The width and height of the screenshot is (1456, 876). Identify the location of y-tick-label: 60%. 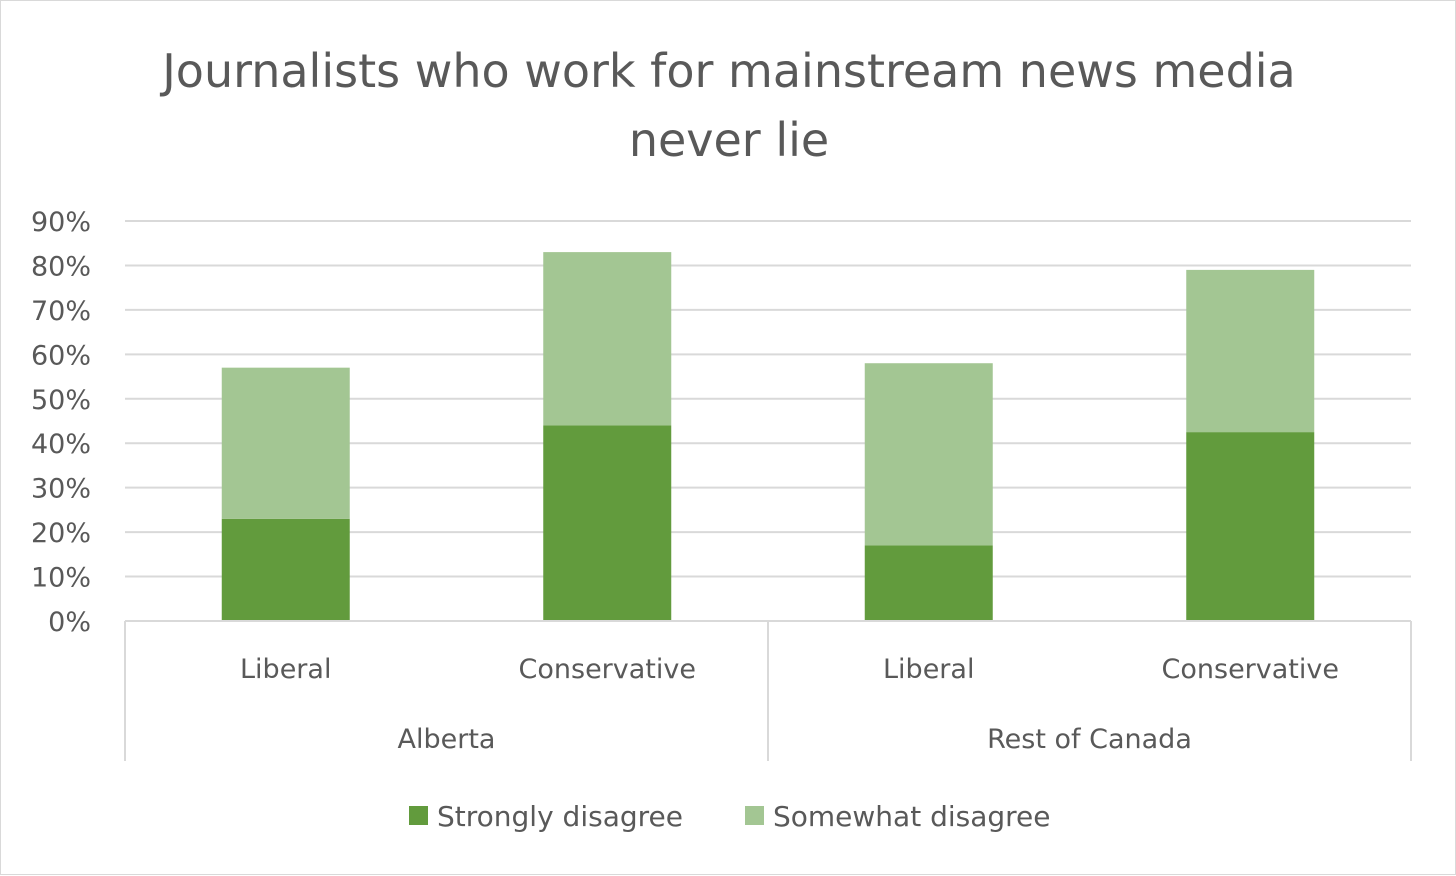
(61, 355).